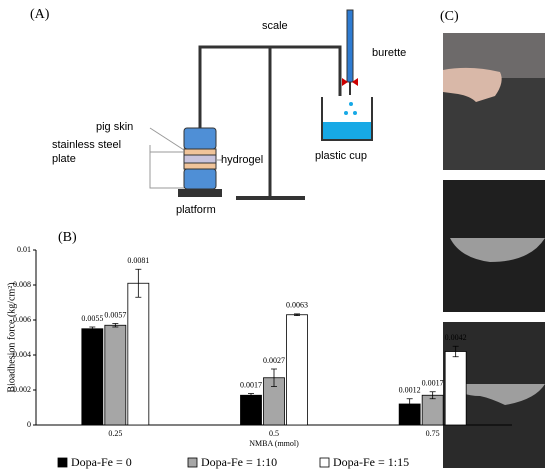 The height and width of the screenshot is (476, 550). I want to click on value-label: 0.0055, so click(92, 318).